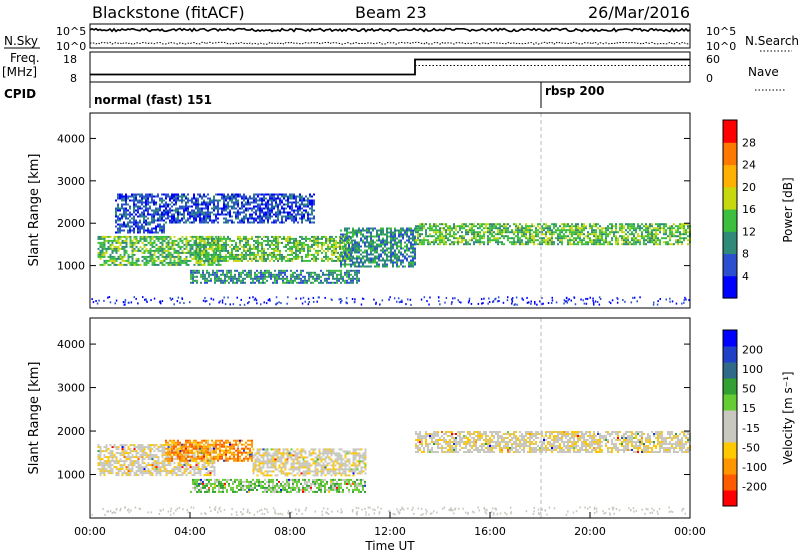  I want to click on y-tick-label: 1000, so click(71, 266).